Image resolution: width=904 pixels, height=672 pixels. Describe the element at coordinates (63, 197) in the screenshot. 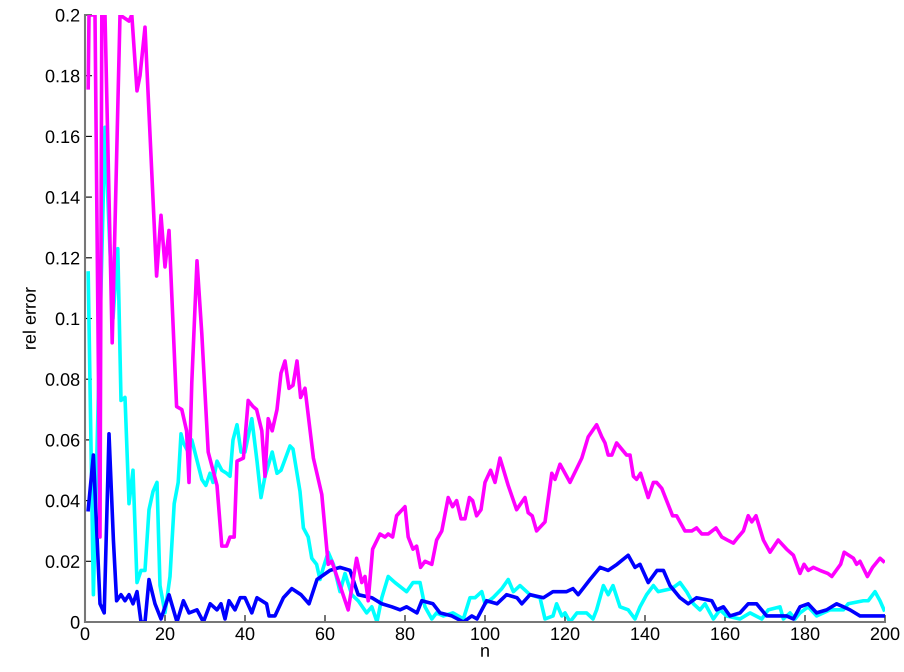

I see `y-tick-label: 0.14` at that location.